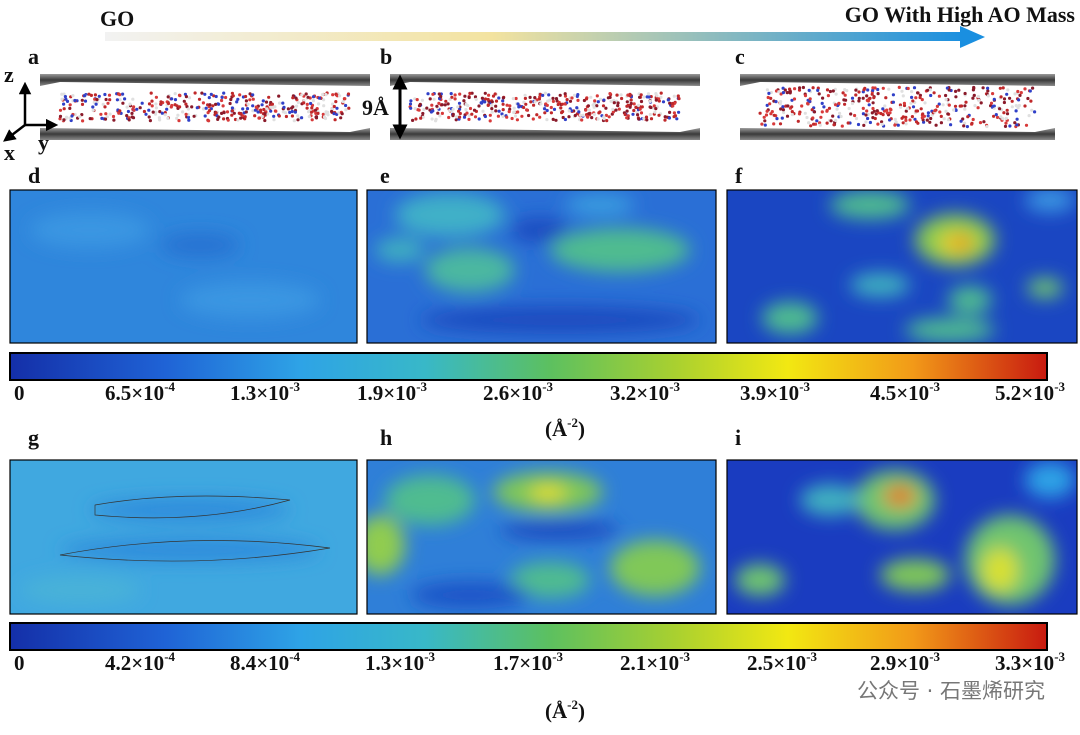 The image size is (1080, 735). Describe the element at coordinates (259, 663) in the screenshot. I see `tick-base: 8.4×10` at that location.